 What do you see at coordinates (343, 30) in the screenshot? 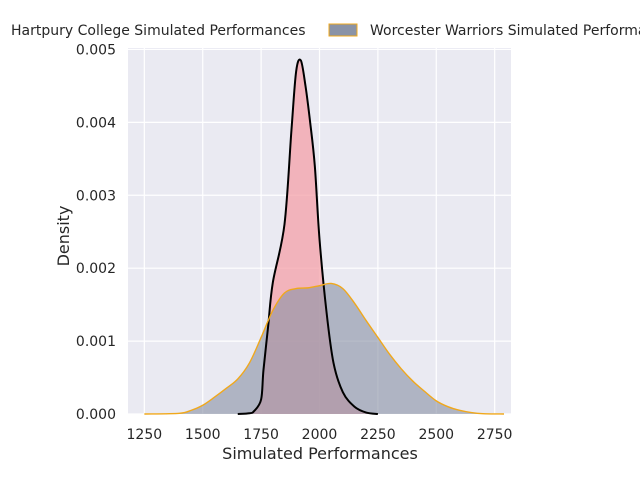
I see `legend-swatch-worcester` at bounding box center [343, 30].